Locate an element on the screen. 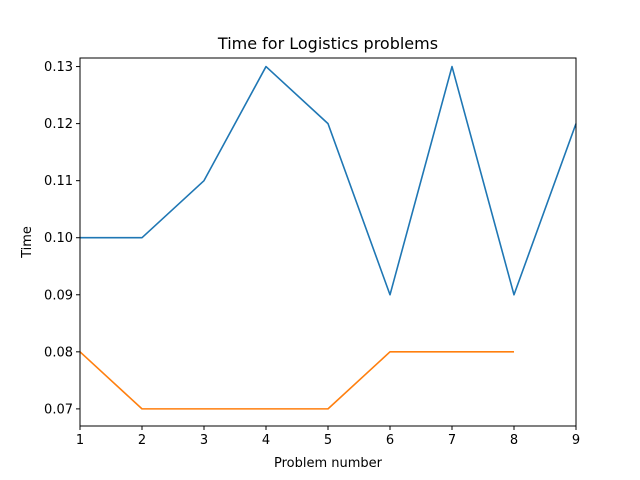 The height and width of the screenshot is (480, 640). y-tick-label: 0.13 is located at coordinates (58, 67).